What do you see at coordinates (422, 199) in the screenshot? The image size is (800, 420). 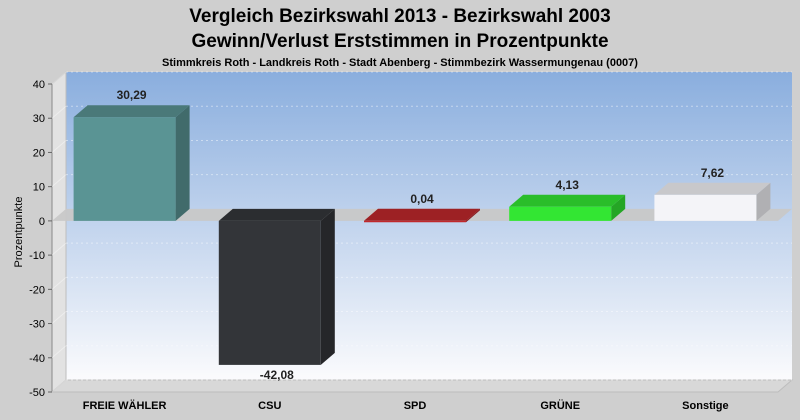 I see `value-label: 0,04` at bounding box center [422, 199].